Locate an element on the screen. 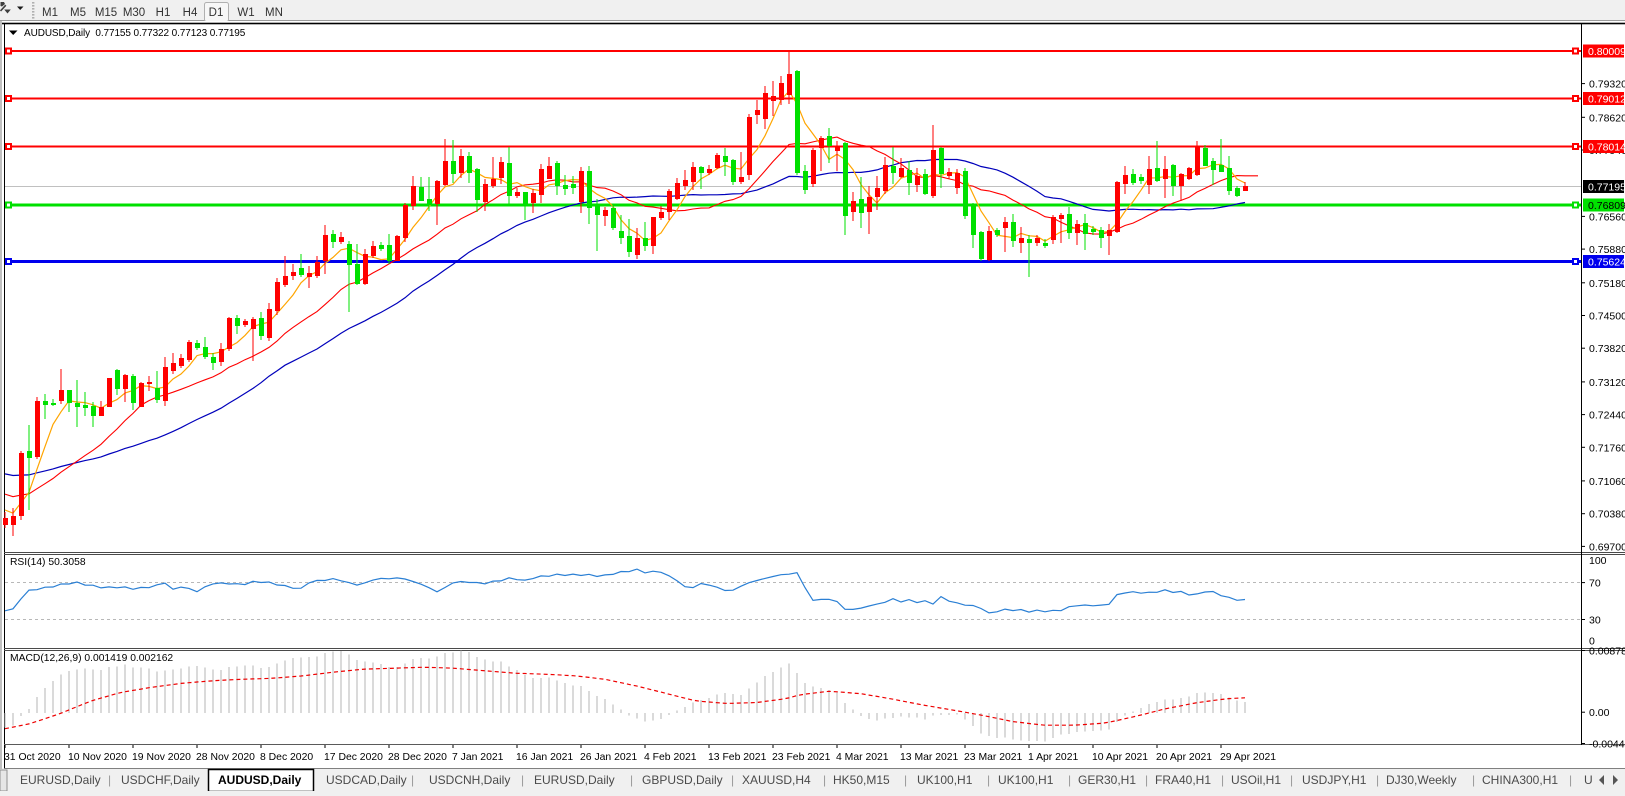 The width and height of the screenshot is (1625, 796). svg-text: 1 Apr 2021 is located at coordinates (1053, 757).